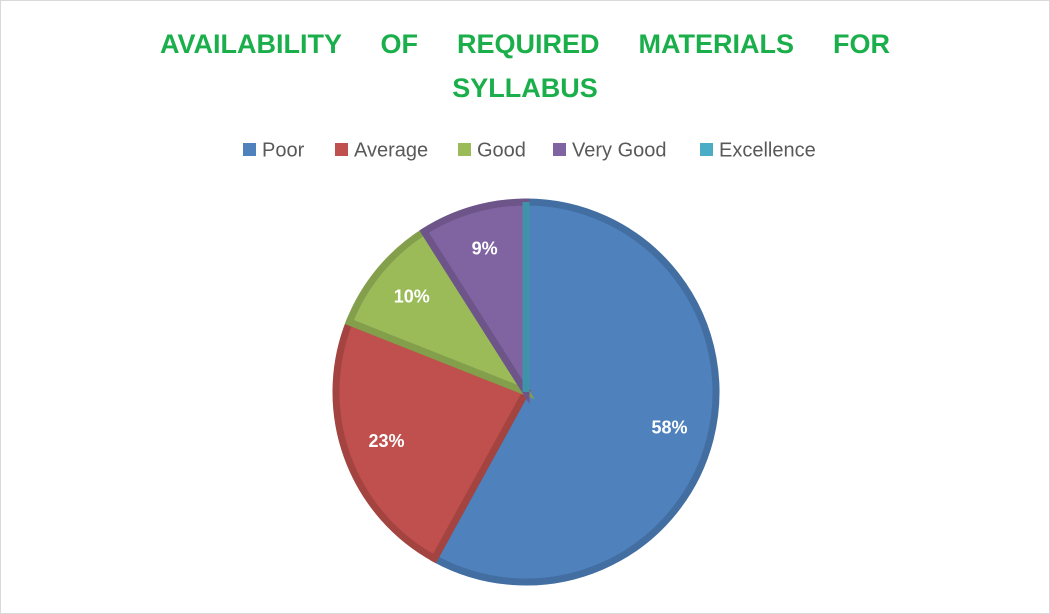  What do you see at coordinates (485, 248) in the screenshot?
I see `data-label: 9%` at bounding box center [485, 248].